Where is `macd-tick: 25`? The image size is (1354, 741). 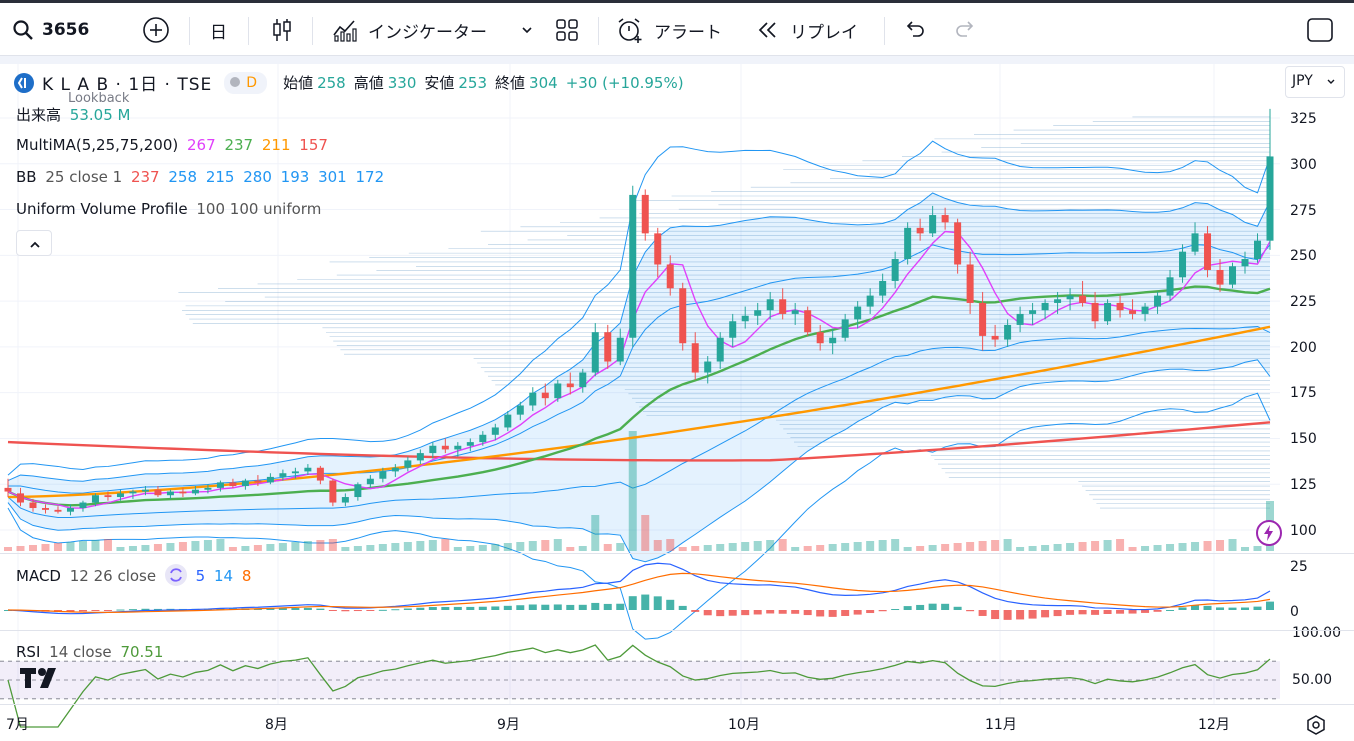 macd-tick: 25 is located at coordinates (1299, 567).